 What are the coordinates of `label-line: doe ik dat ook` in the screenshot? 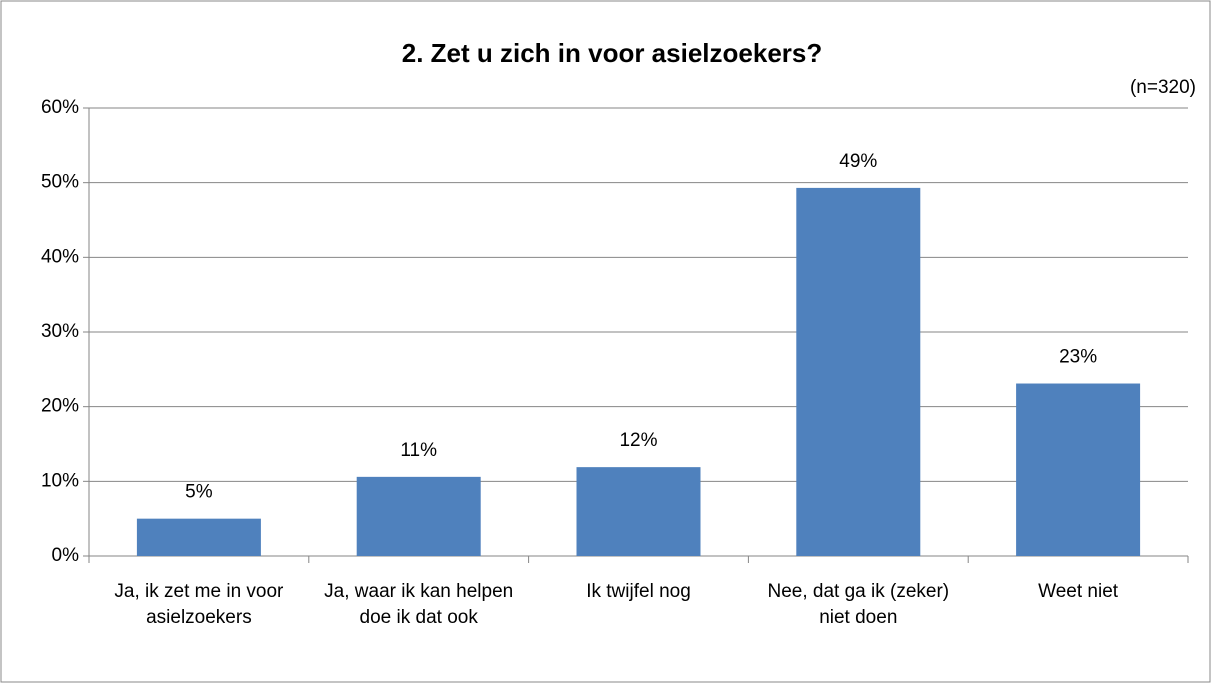 It's located at (419, 617).